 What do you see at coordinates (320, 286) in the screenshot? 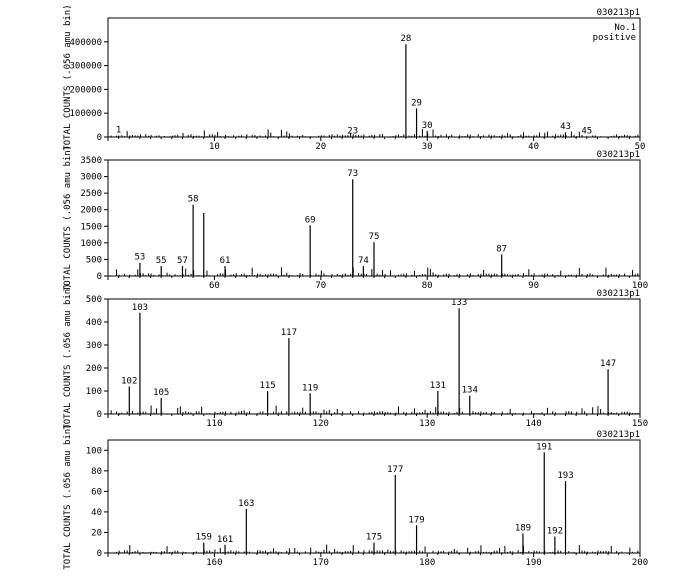
I see `x-tick-label: 70` at bounding box center [320, 286].